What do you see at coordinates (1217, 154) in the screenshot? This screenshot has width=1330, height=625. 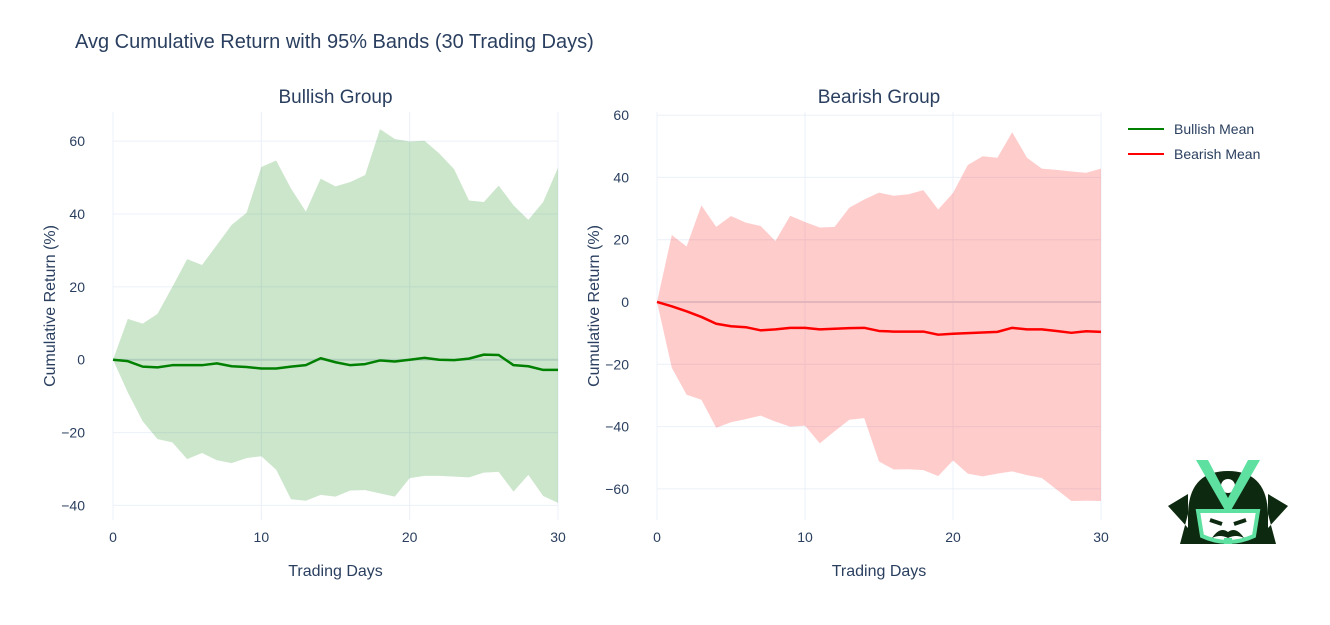 I see `legend-label-bearish: Bearish Mean` at bounding box center [1217, 154].